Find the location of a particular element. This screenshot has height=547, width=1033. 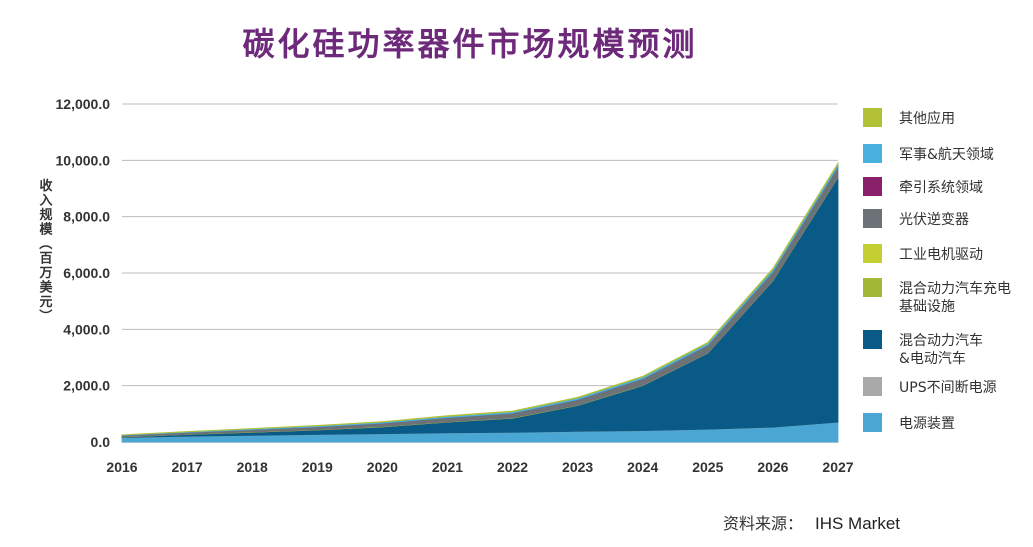

y-axis-label-char: ） is located at coordinates (45, 315).